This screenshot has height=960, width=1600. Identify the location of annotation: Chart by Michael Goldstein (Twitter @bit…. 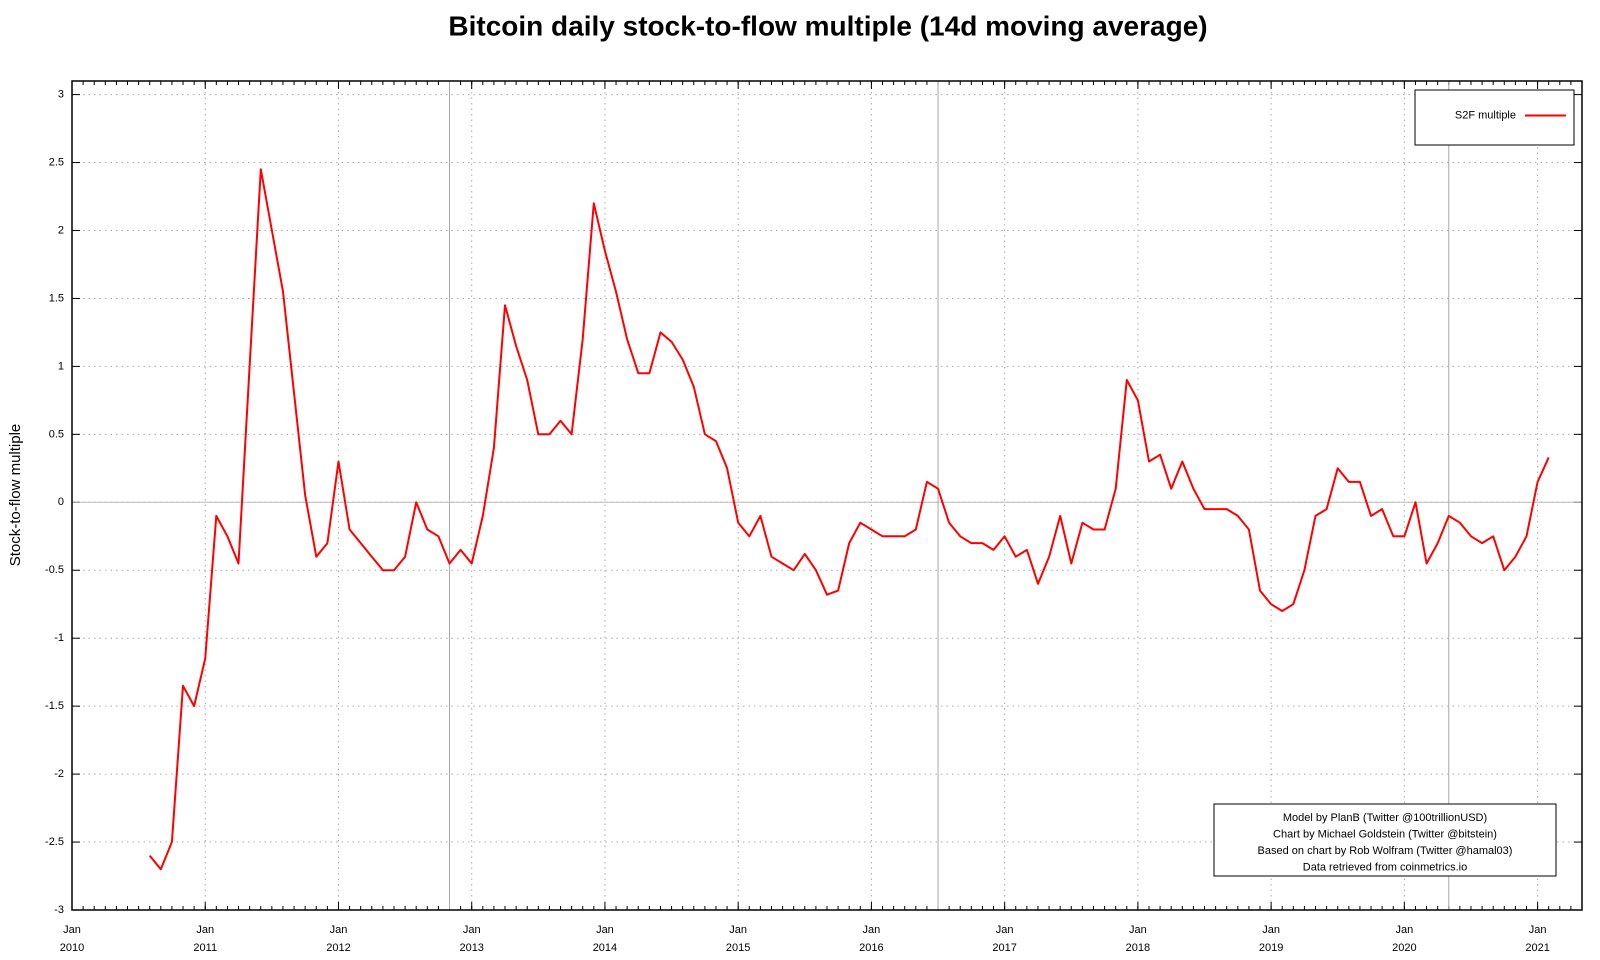
(1385, 834).